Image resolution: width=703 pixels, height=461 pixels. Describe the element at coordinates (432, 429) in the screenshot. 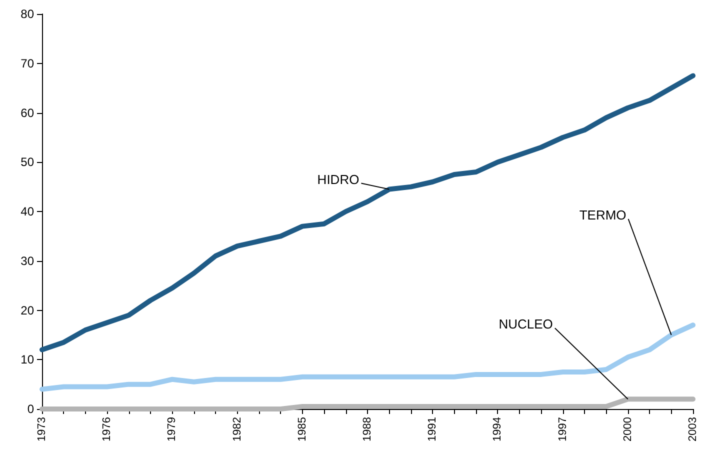

I see `x-tick-label: 1991` at that location.